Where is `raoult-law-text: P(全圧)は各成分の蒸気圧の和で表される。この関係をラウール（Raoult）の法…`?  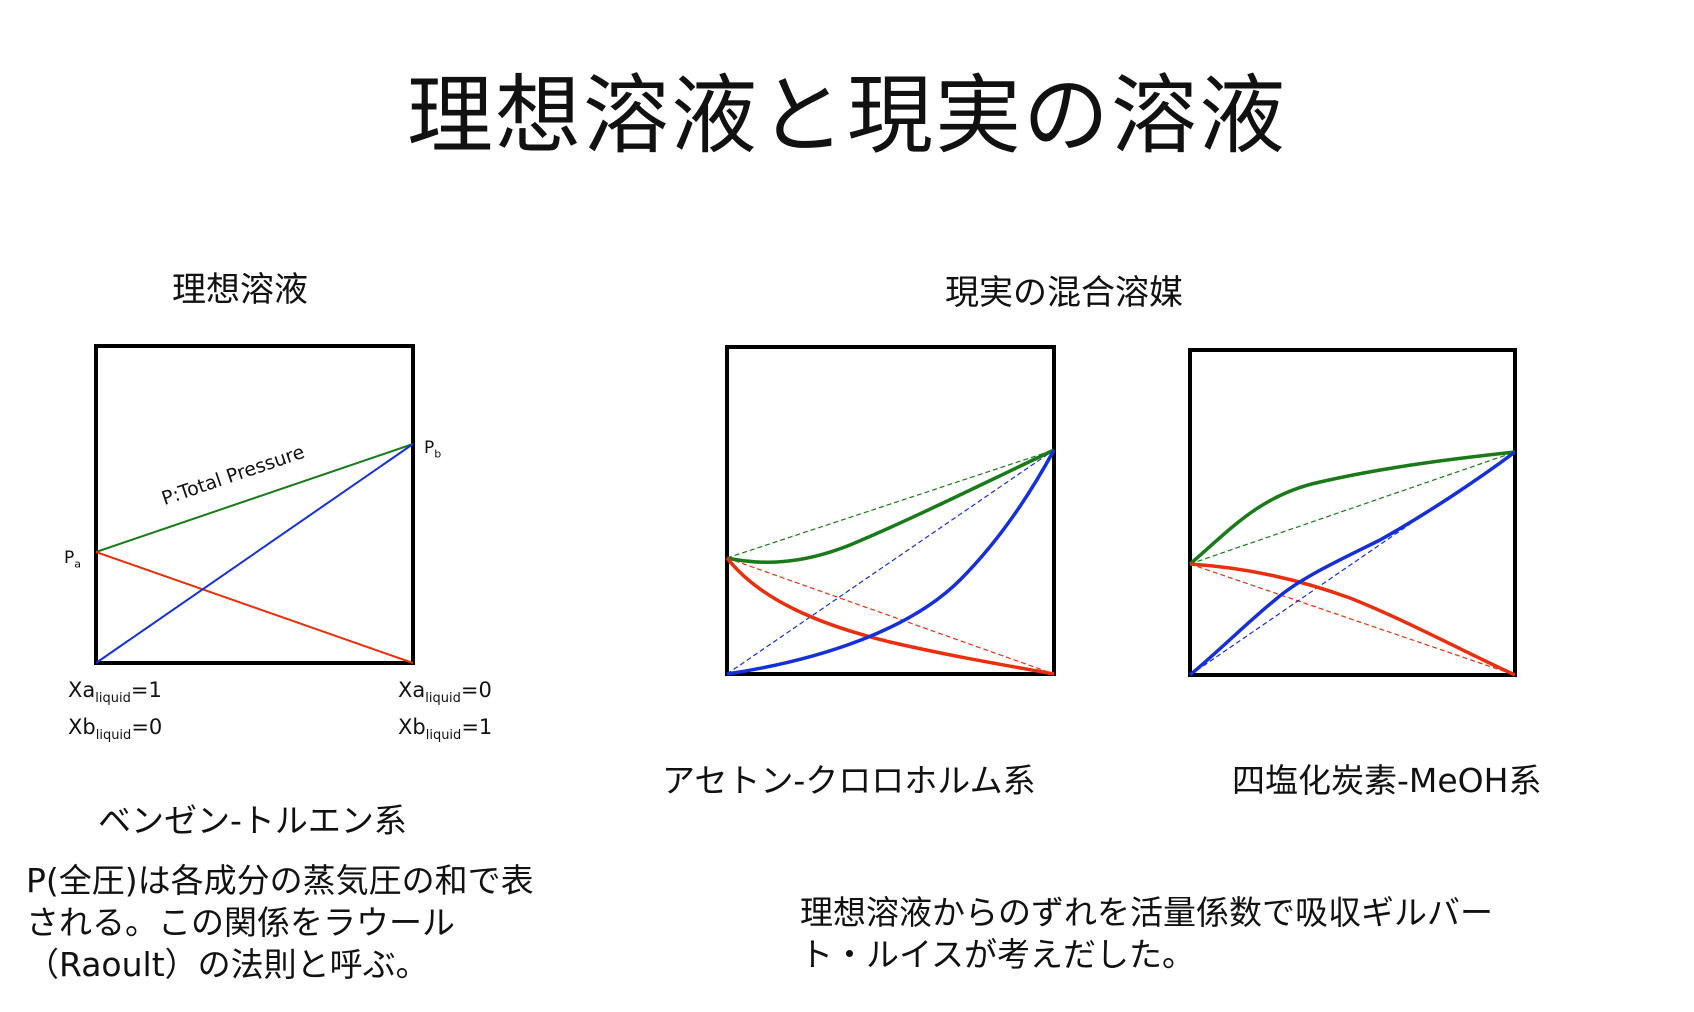 raoult-law-text: P(全圧)は各成分の蒸気圧の和で表される。この関係をラウール（Raoult）の法… is located at coordinates (280, 922).